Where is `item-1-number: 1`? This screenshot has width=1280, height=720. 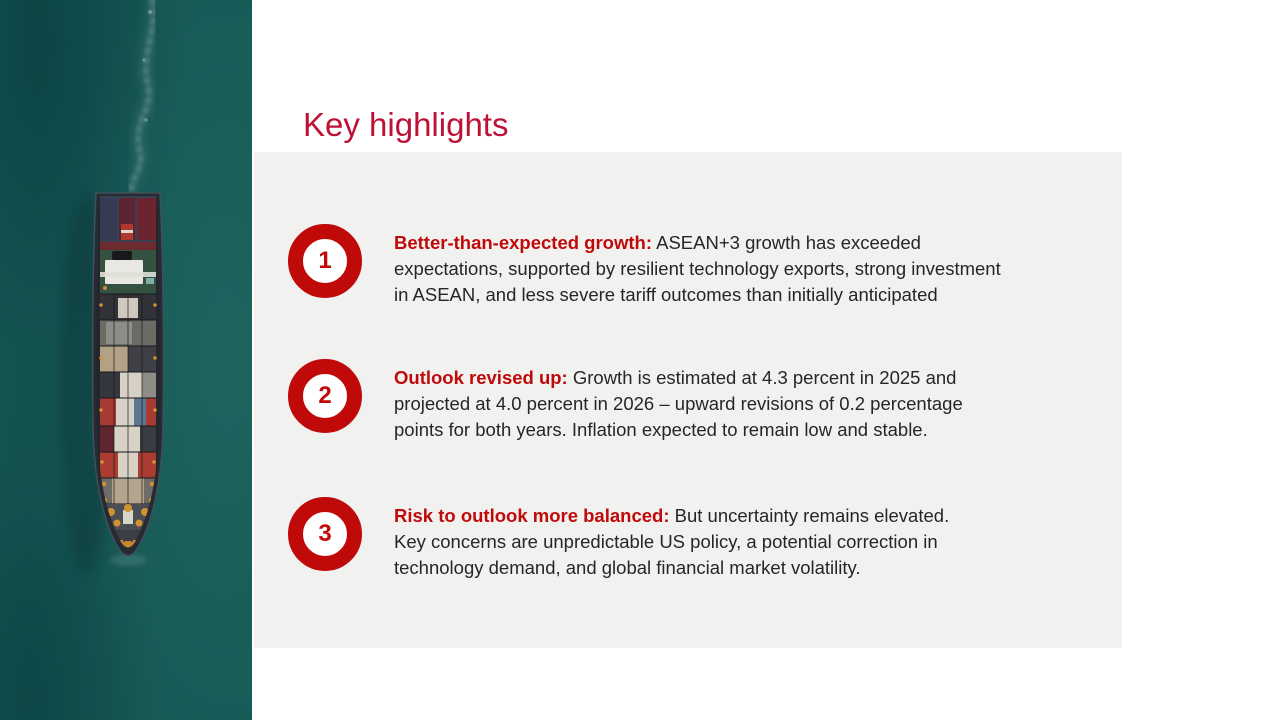
item-1-number: 1 is located at coordinates (325, 260).